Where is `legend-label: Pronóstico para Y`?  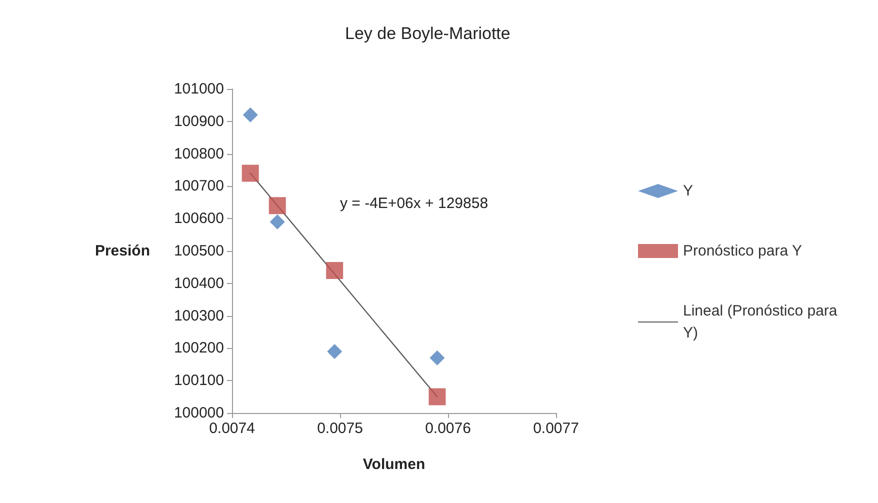 legend-label: Pronóstico para Y is located at coordinates (742, 251).